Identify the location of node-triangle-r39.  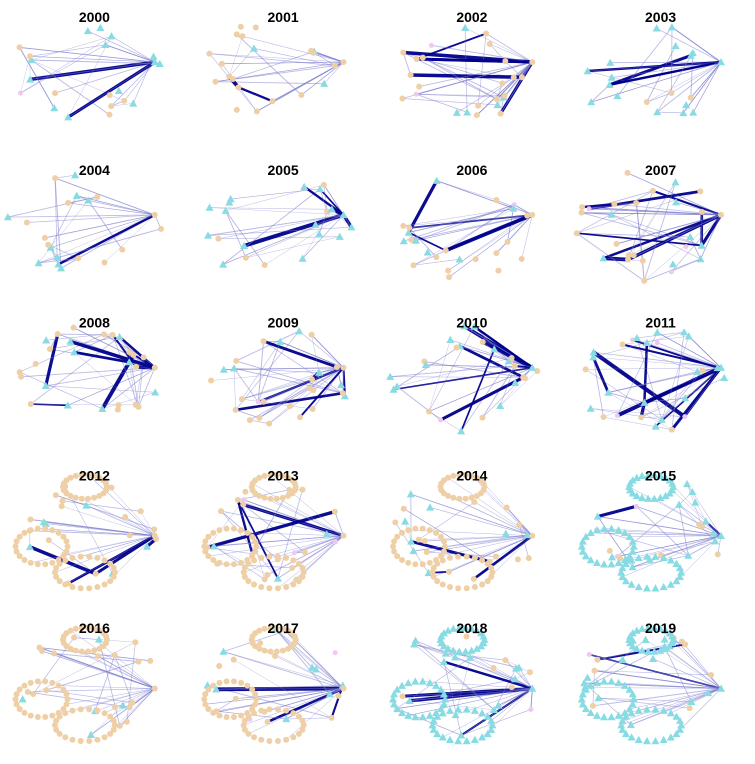
(655, 709).